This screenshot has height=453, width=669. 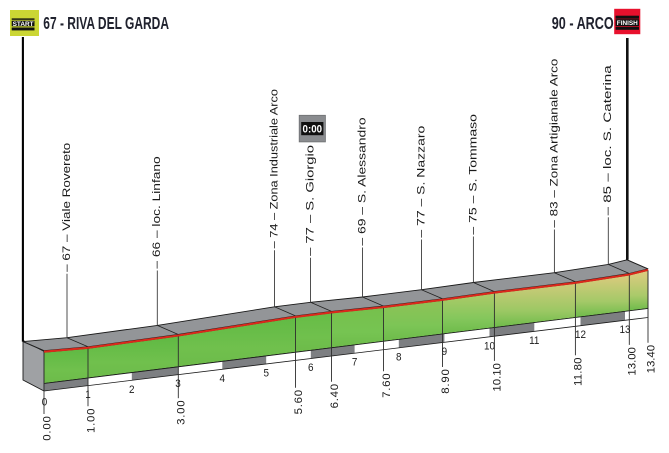 What do you see at coordinates (274, 168) in the screenshot?
I see `svg-text: – 74 – Zona Industriale Arco` at bounding box center [274, 168].